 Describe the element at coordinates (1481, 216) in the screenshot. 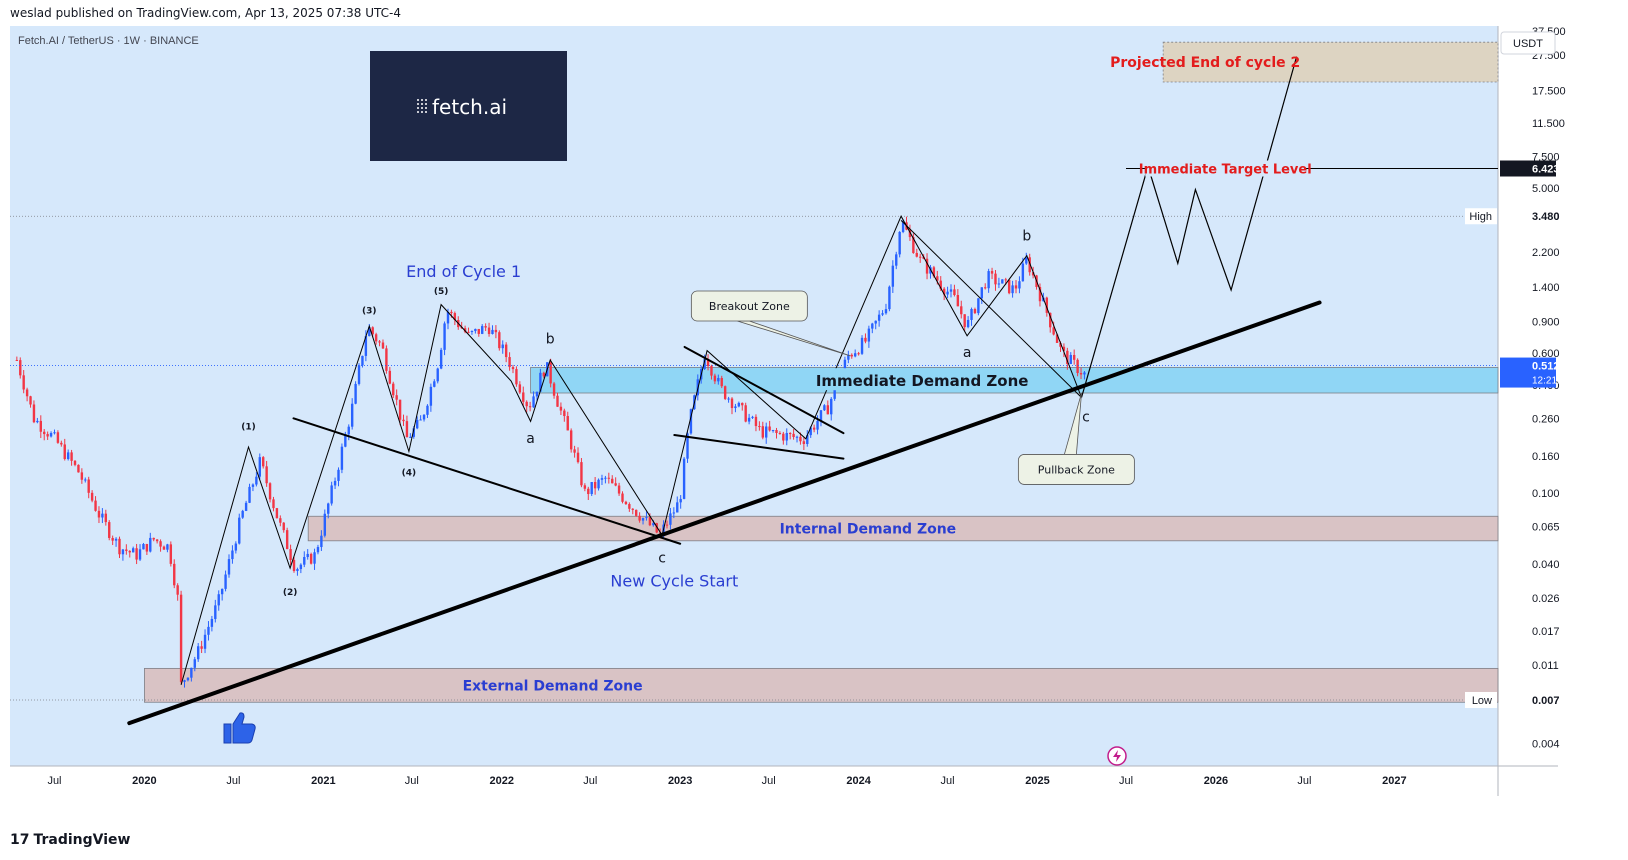

I see `price-marker-label-bg` at that location.